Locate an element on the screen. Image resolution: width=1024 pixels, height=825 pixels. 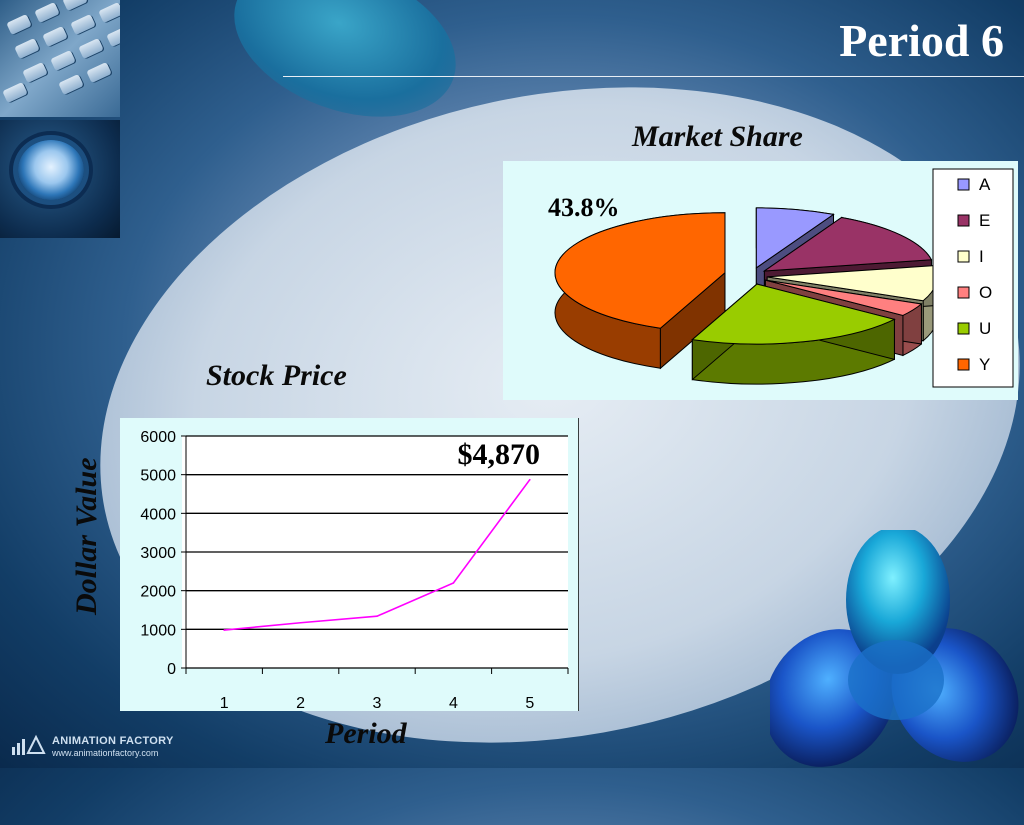
keypad-photo is located at coordinates (60, 58).